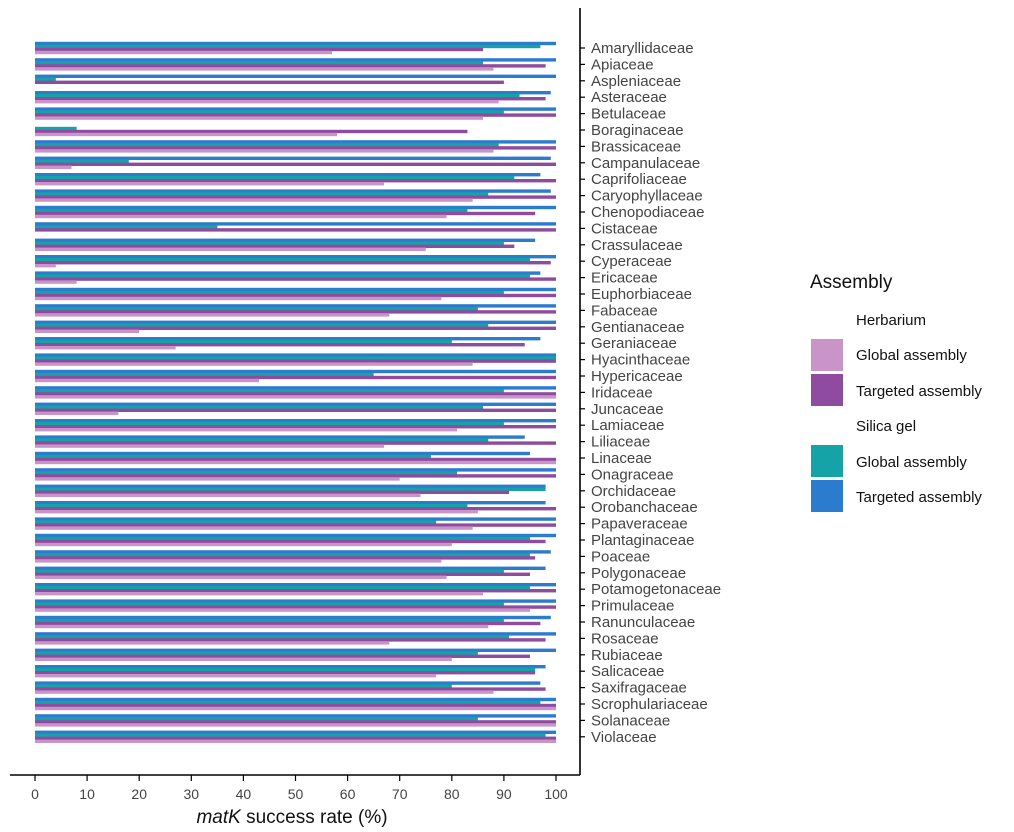 The height and width of the screenshot is (832, 1014). What do you see at coordinates (280, 437) in the screenshot?
I see `bar-liliaceae-silica-targeted` at bounding box center [280, 437].